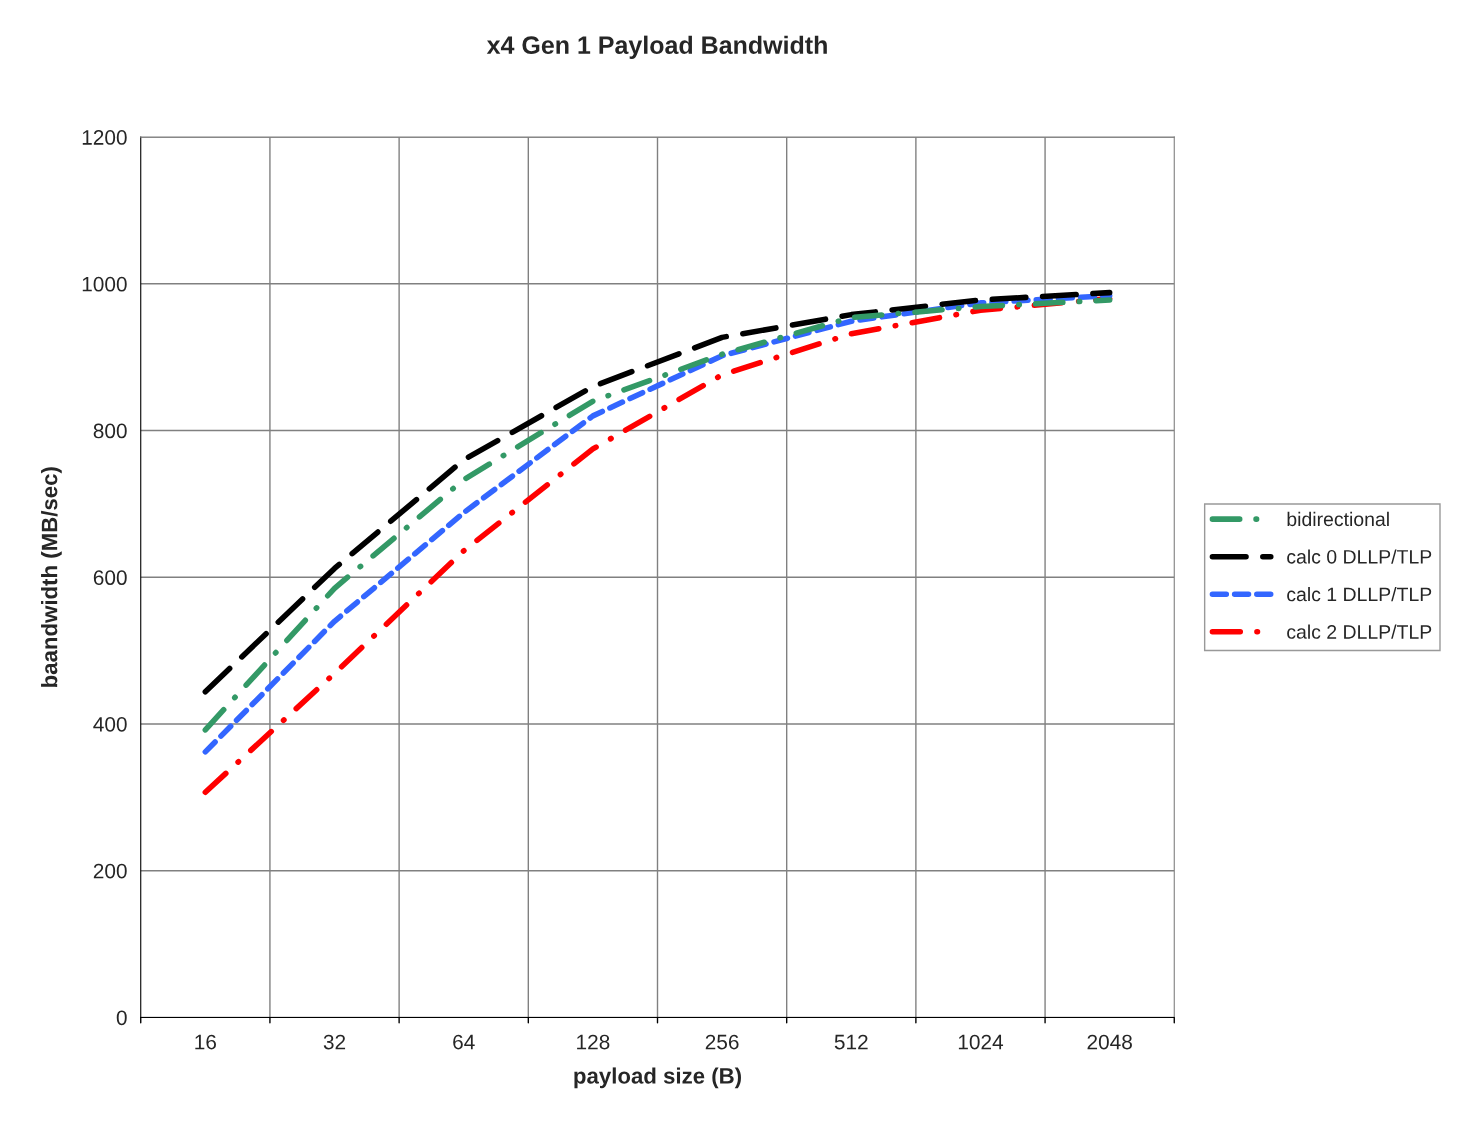 This screenshot has width=1466, height=1133. What do you see at coordinates (121, 1018) in the screenshot?
I see `y-tick-label: 0` at bounding box center [121, 1018].